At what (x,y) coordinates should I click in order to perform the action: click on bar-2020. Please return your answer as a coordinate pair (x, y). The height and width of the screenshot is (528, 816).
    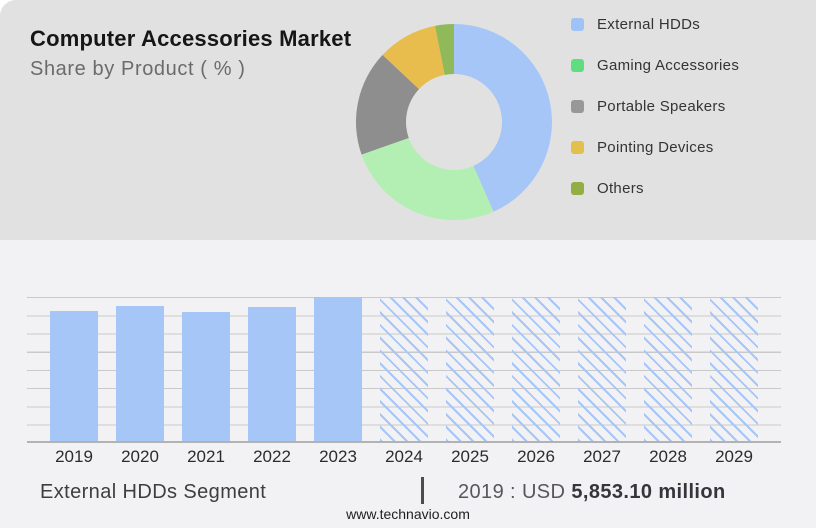
    Looking at the image, I should click on (140, 373).